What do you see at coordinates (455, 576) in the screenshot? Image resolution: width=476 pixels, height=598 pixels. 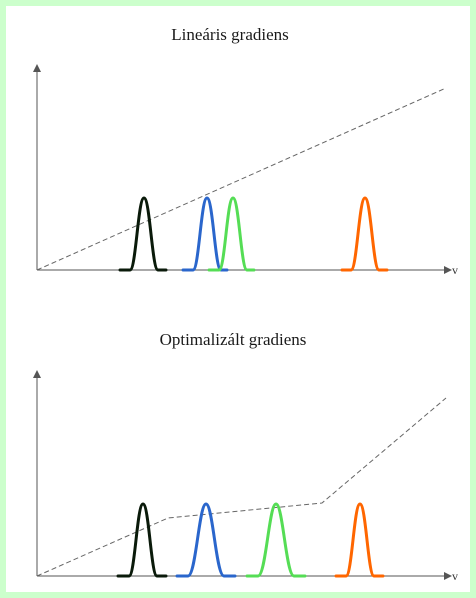 I see `optimized-x-axis-label: v` at bounding box center [455, 576].